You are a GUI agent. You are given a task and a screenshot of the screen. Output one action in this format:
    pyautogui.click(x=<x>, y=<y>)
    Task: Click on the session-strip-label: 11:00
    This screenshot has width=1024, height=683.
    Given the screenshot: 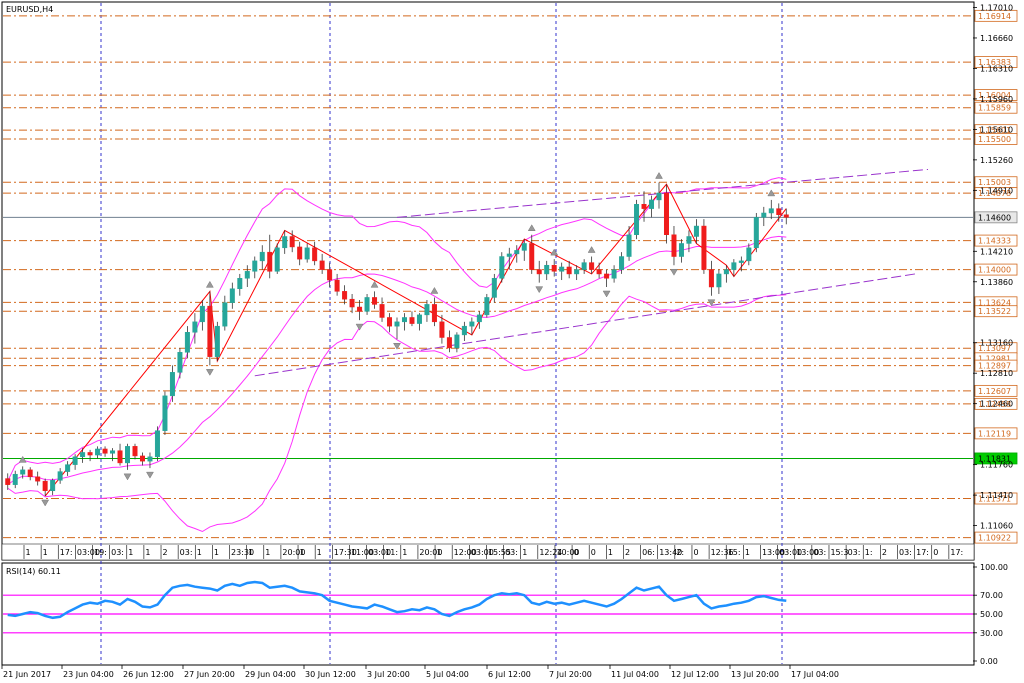 What is the action you would take?
    pyautogui.click(x=362, y=552)
    